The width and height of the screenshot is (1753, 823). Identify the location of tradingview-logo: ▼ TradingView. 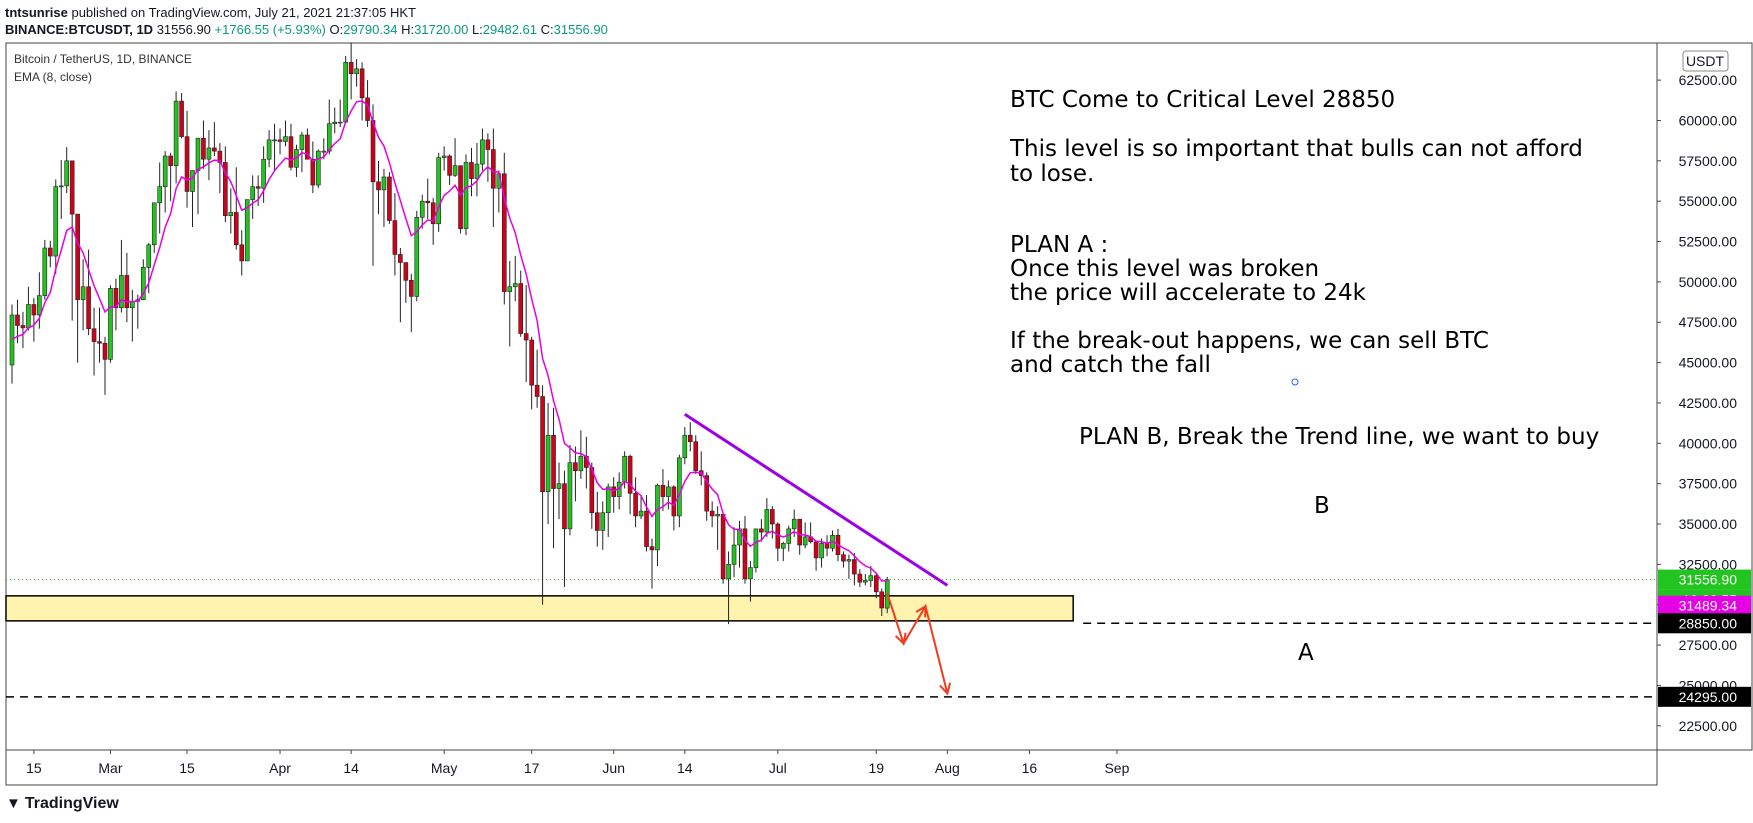
(62, 804).